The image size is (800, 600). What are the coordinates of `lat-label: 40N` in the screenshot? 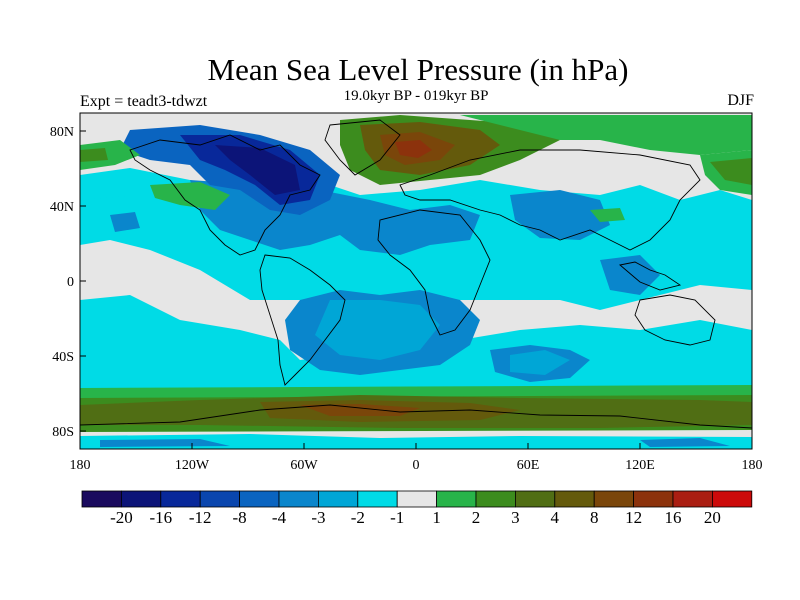 It's located at (62, 207).